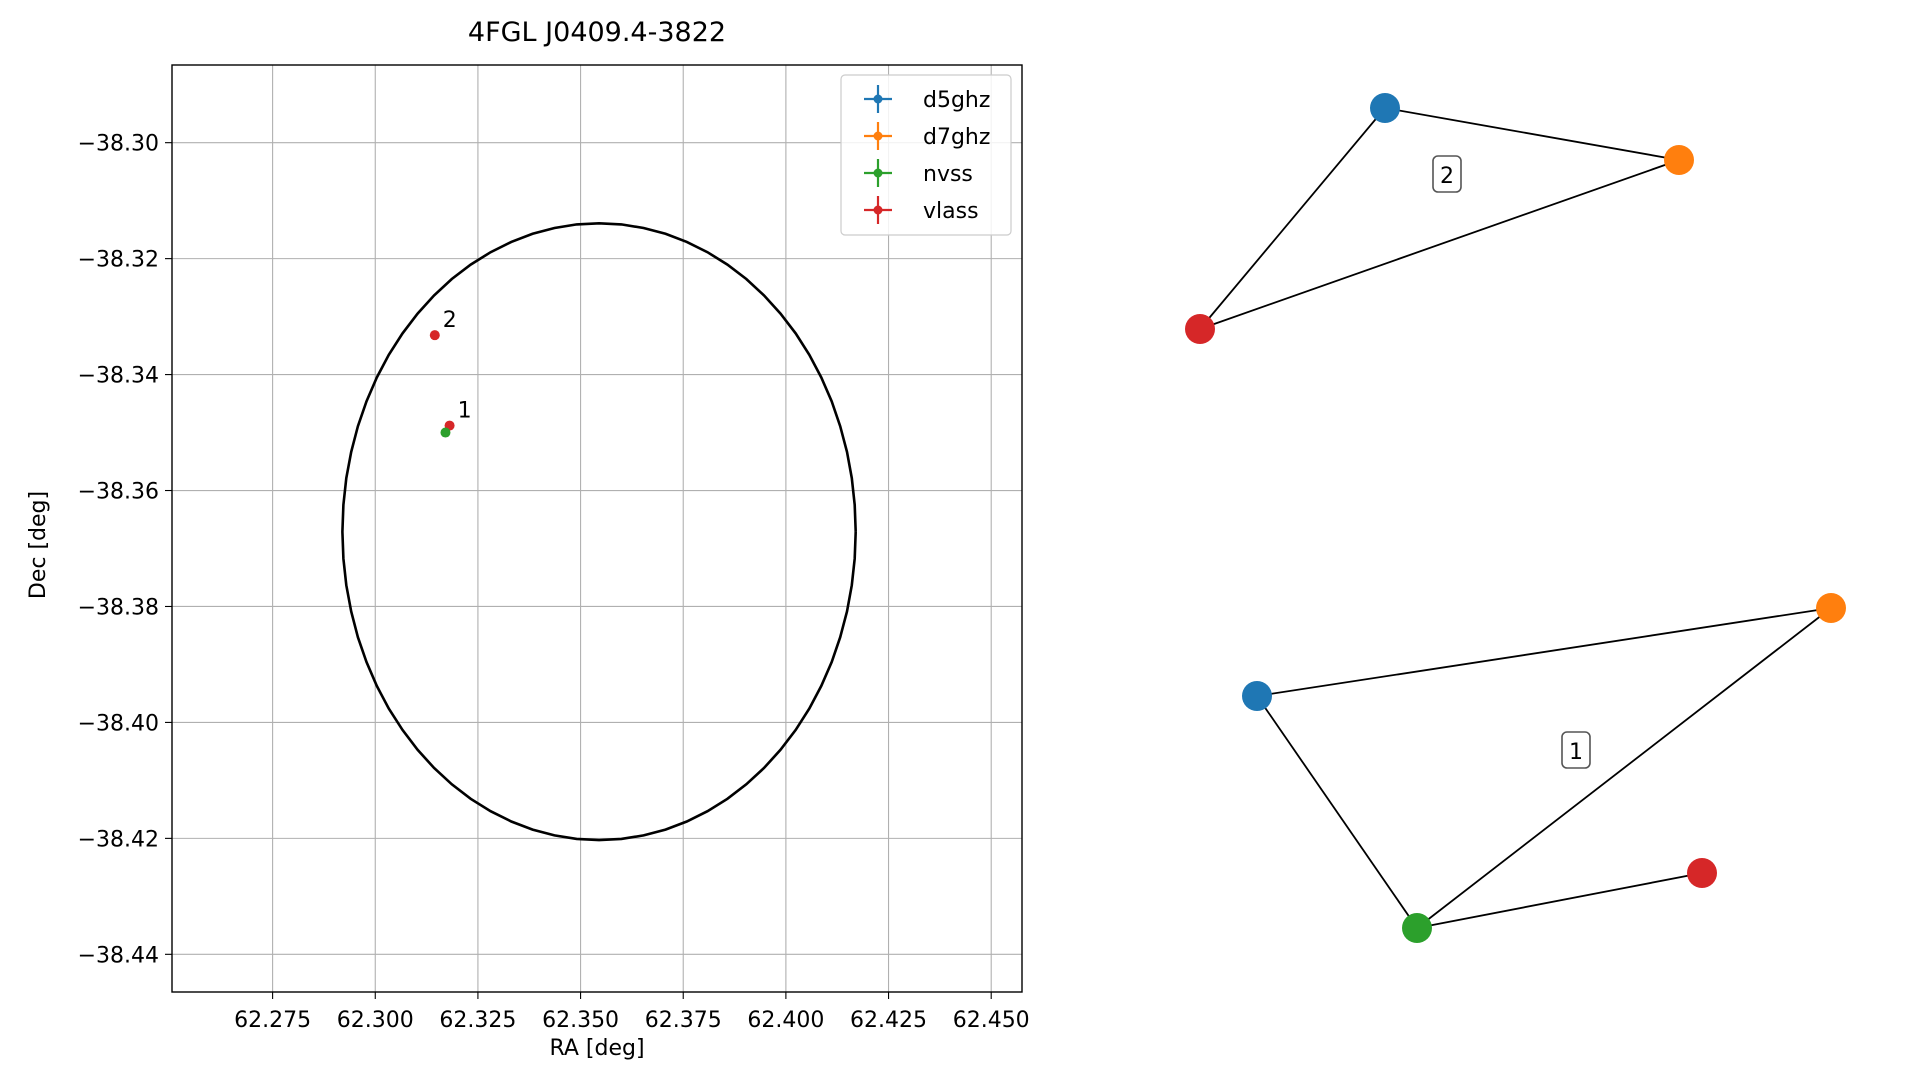 The image size is (1919, 1080). What do you see at coordinates (888, 1020) in the screenshot?
I see `x-tick-label: 62.425` at bounding box center [888, 1020].